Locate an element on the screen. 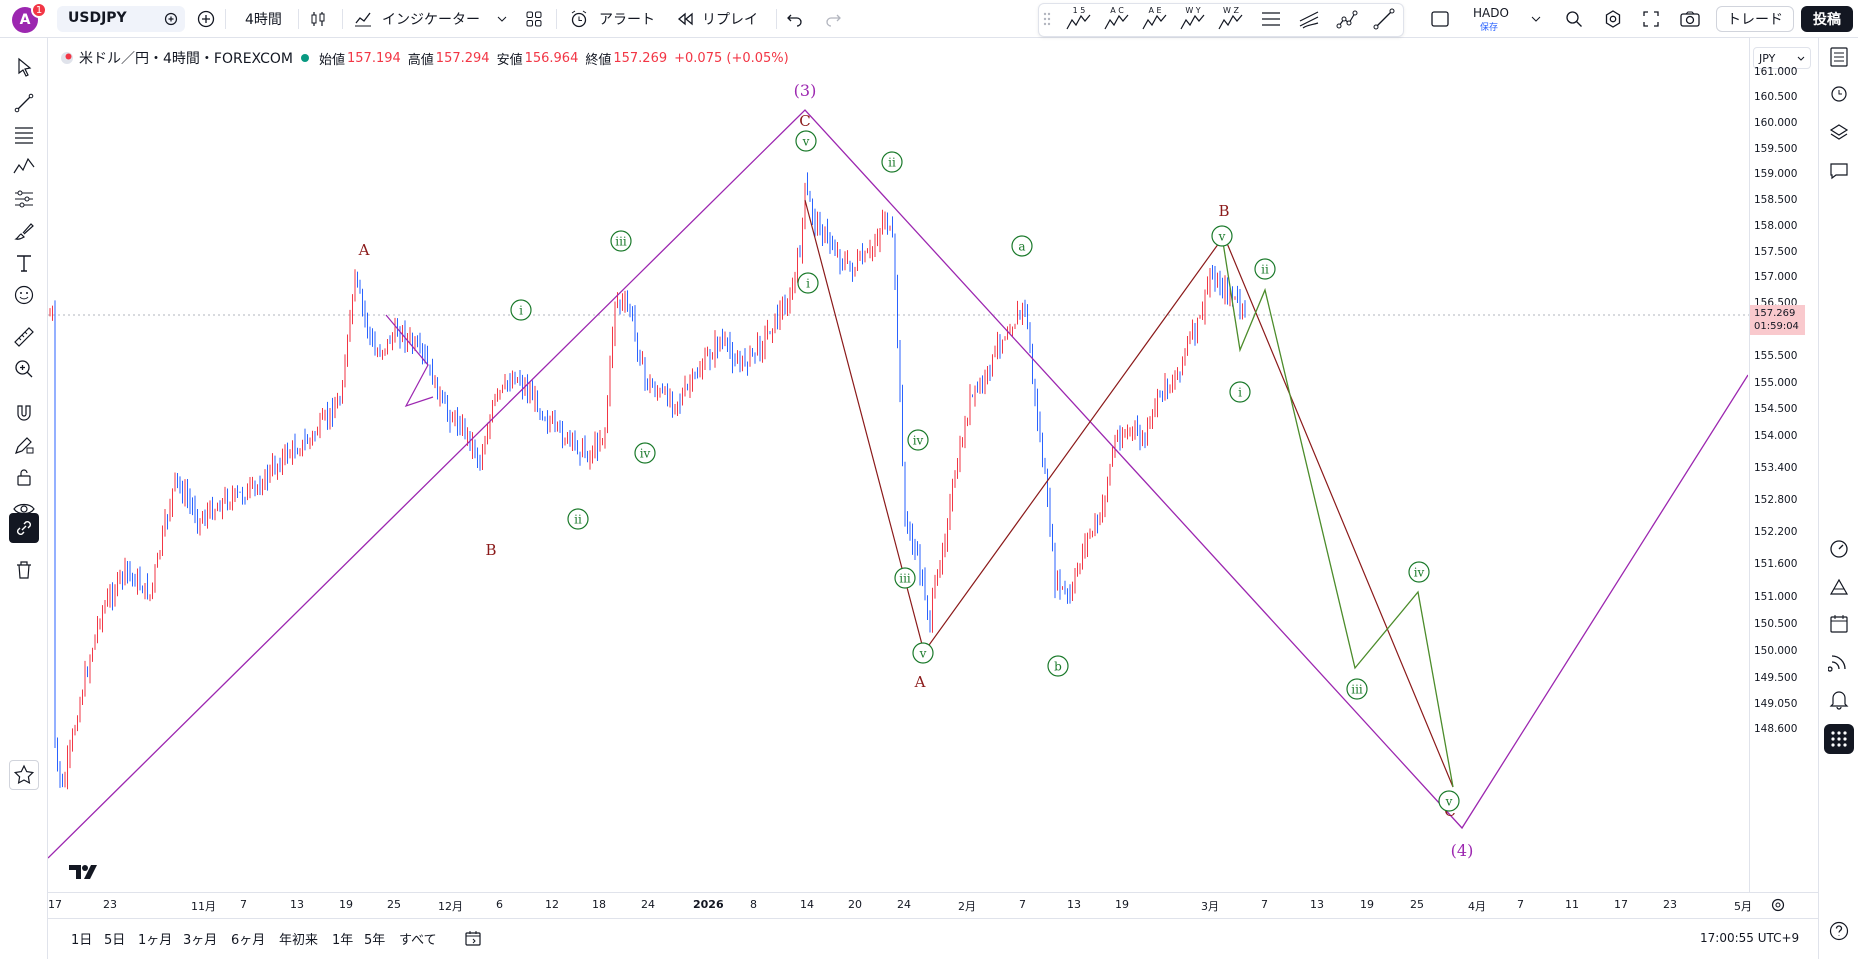 This screenshot has height=959, width=1858. fullscreen-rectangle-icon is located at coordinates (1440, 19).